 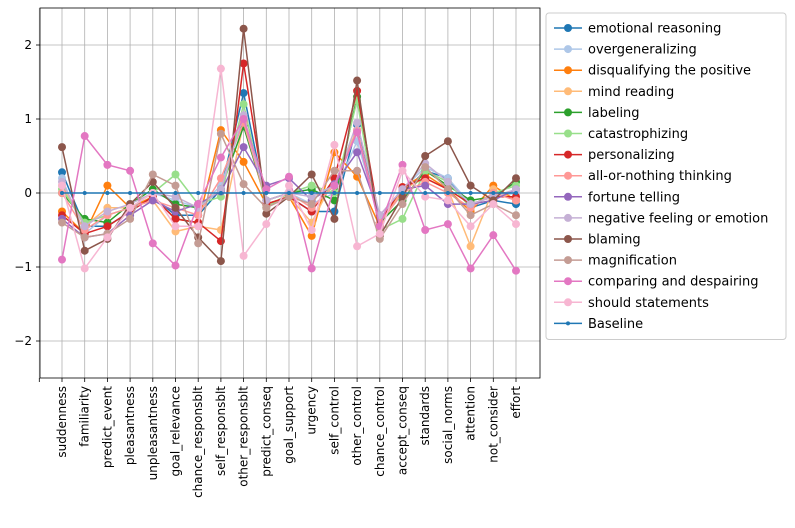 I want to click on x-tick-label: not_consider, so click(x=493, y=424).